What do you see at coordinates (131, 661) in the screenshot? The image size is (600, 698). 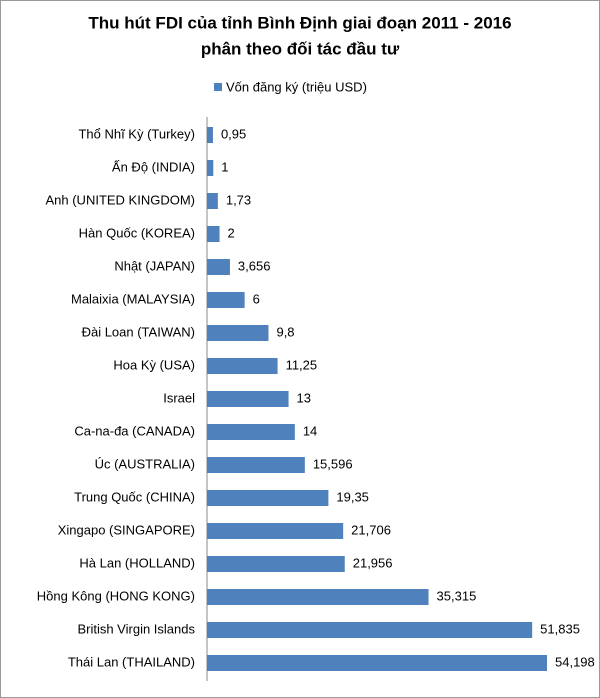 I see `y-tick-label: Thái Lan (THAILAND)` at bounding box center [131, 661].